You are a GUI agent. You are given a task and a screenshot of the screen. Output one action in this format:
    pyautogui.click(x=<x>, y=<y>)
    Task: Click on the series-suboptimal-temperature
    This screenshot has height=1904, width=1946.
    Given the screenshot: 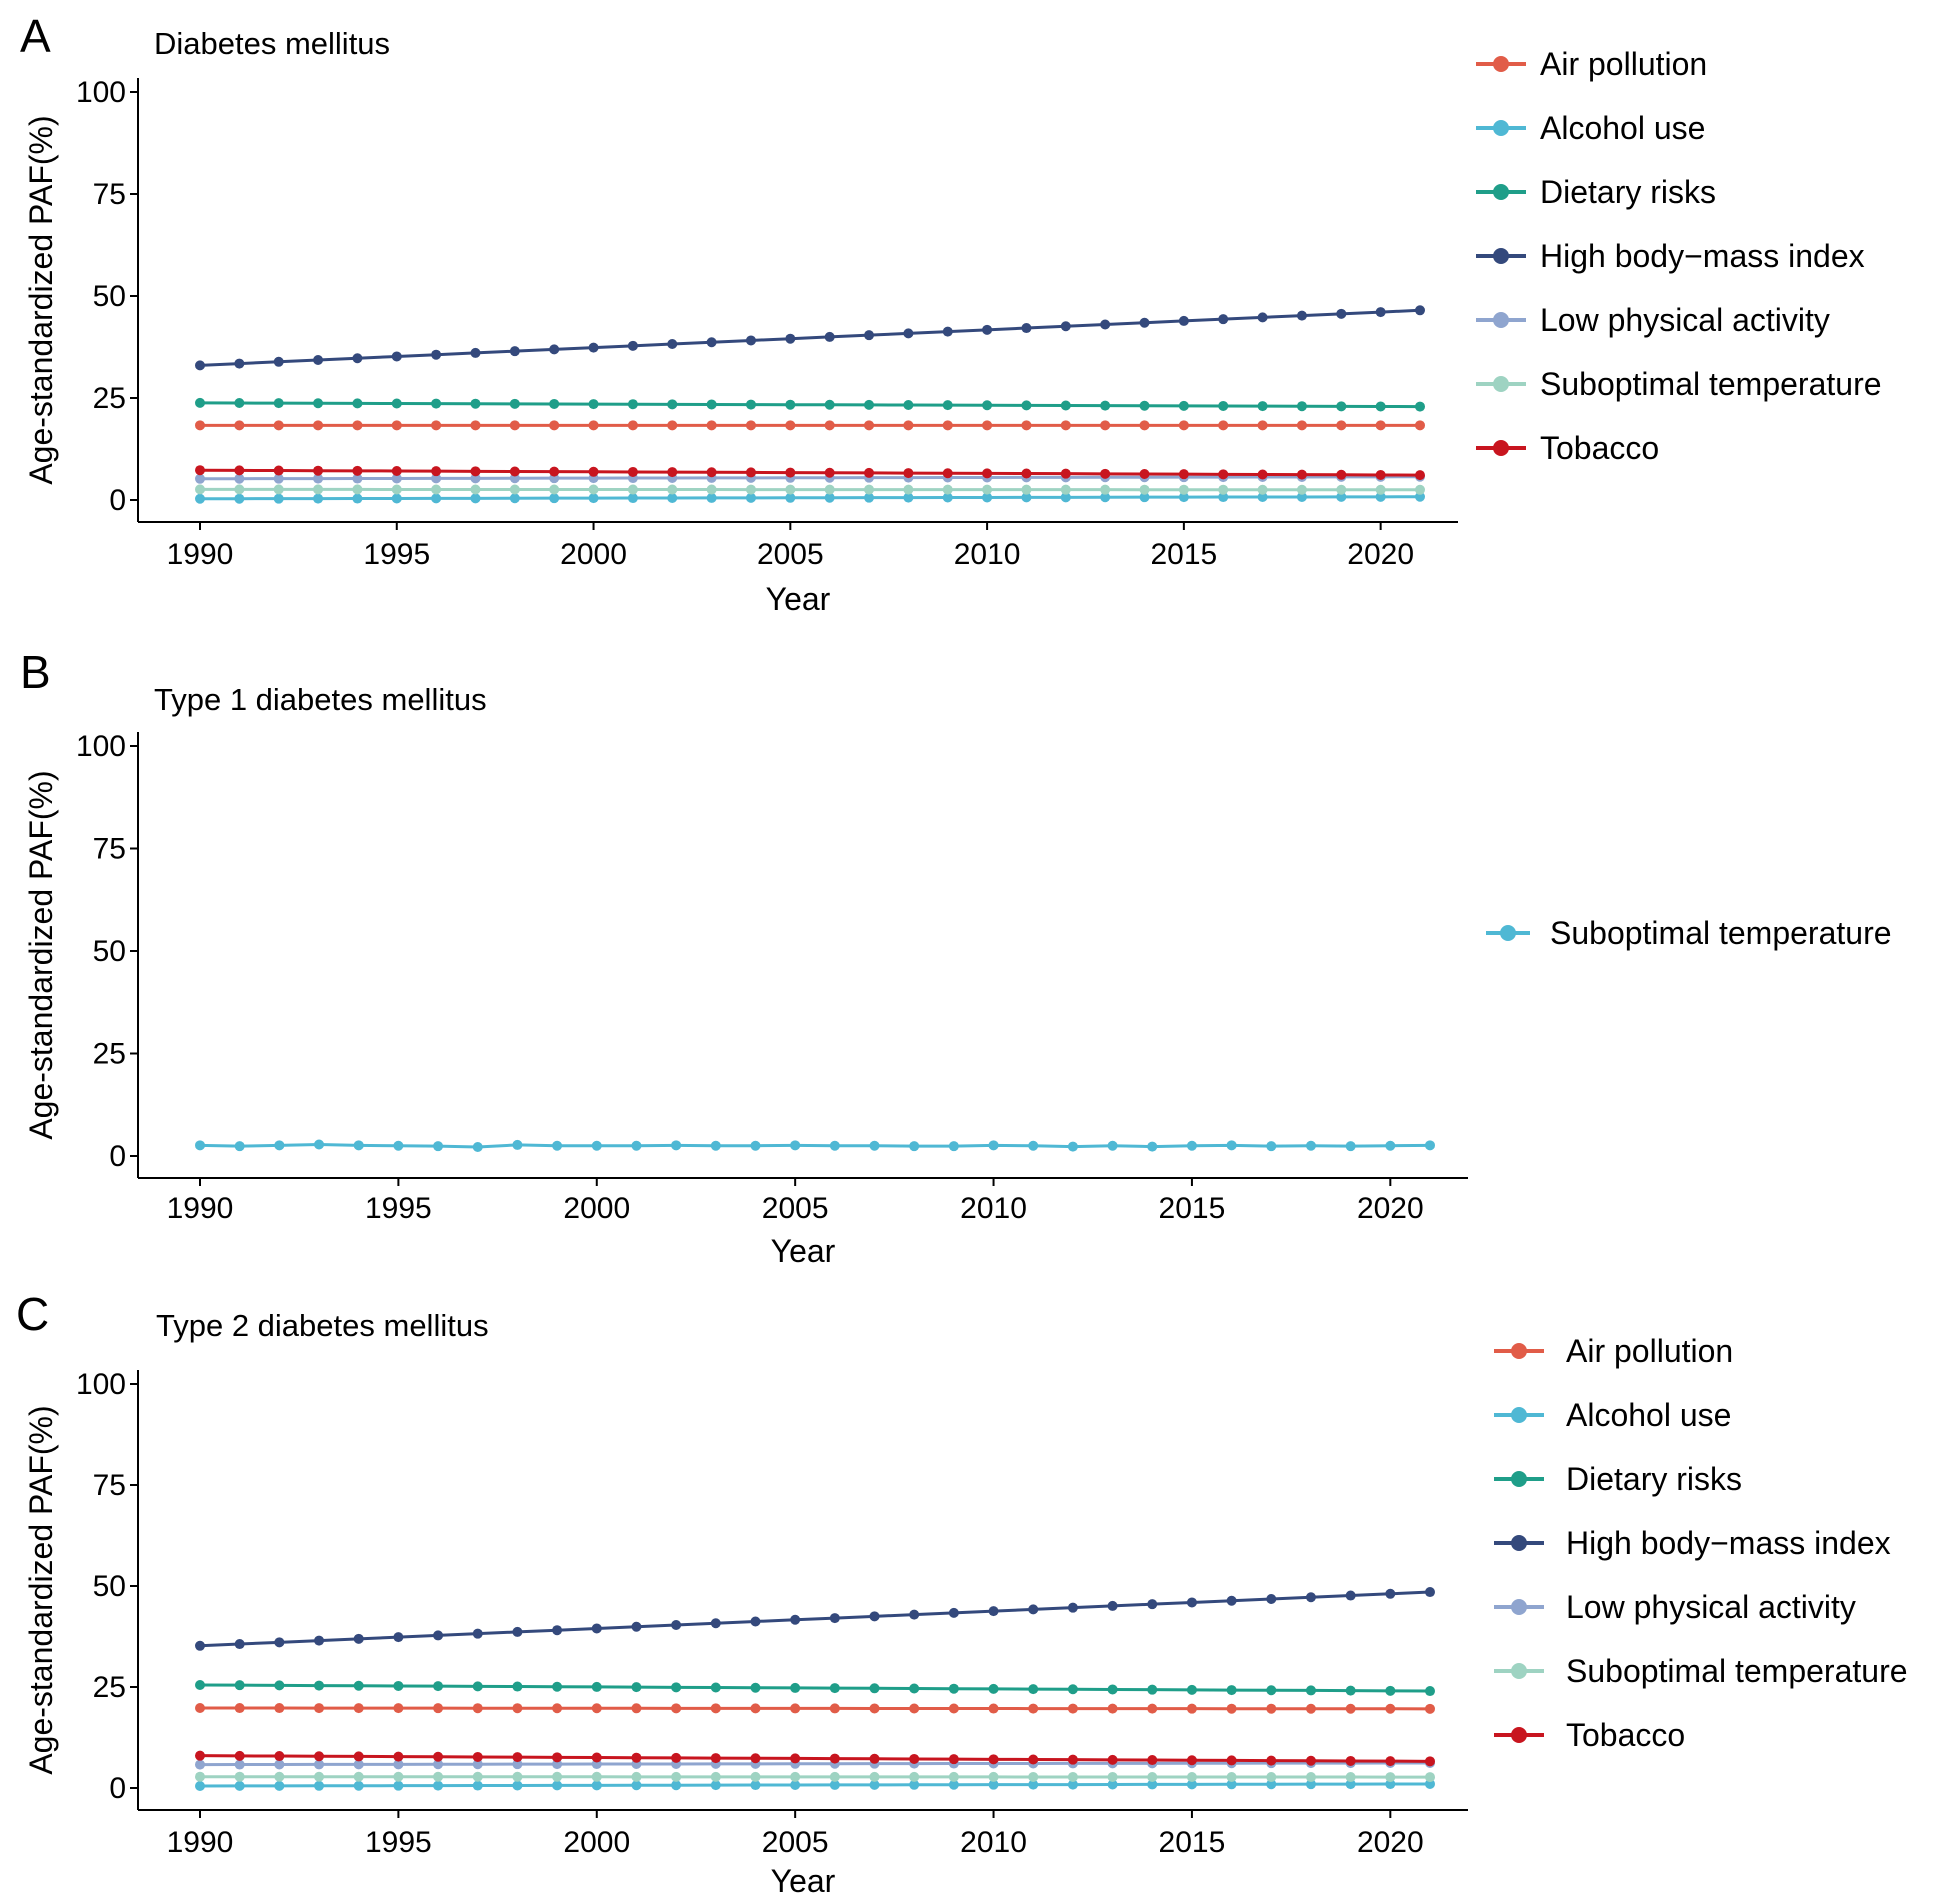 What is the action you would take?
    pyautogui.click(x=810, y=489)
    